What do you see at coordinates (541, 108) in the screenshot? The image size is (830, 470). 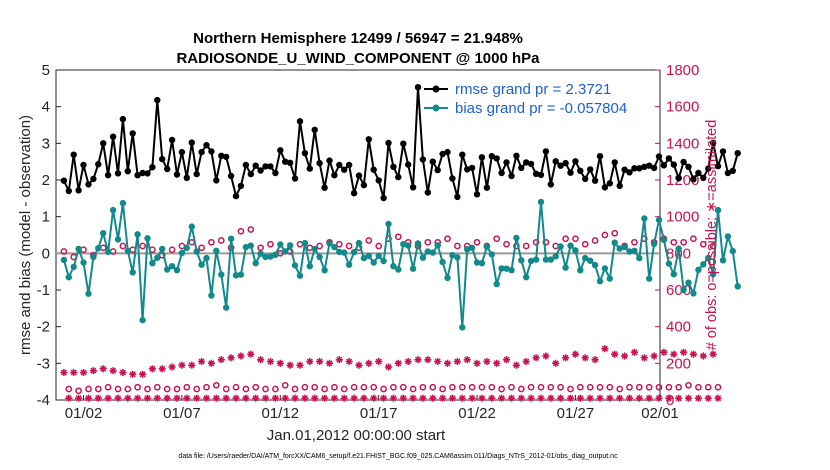 I see `legend-bias-label: bias grand pr = -0.057804` at bounding box center [541, 108].